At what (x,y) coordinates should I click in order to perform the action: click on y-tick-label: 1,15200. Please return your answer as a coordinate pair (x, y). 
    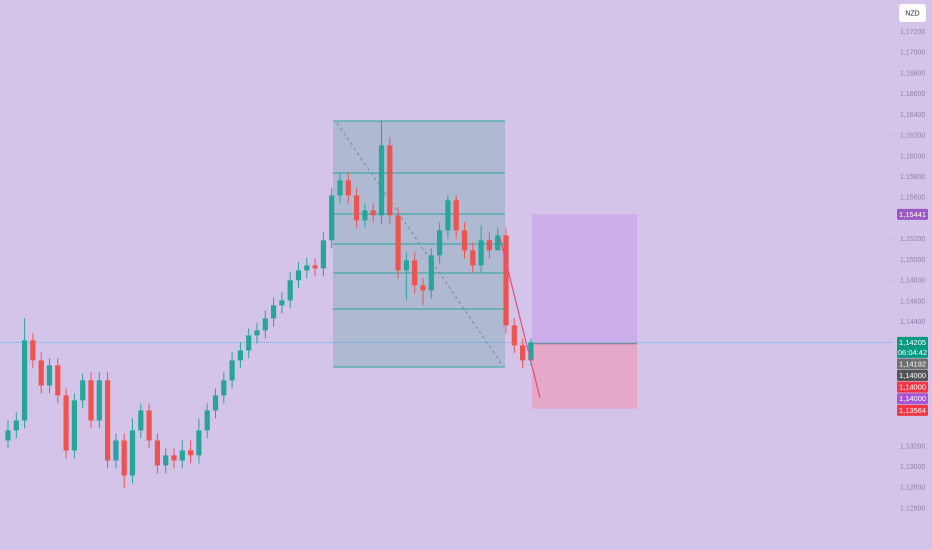
    Looking at the image, I should click on (912, 239).